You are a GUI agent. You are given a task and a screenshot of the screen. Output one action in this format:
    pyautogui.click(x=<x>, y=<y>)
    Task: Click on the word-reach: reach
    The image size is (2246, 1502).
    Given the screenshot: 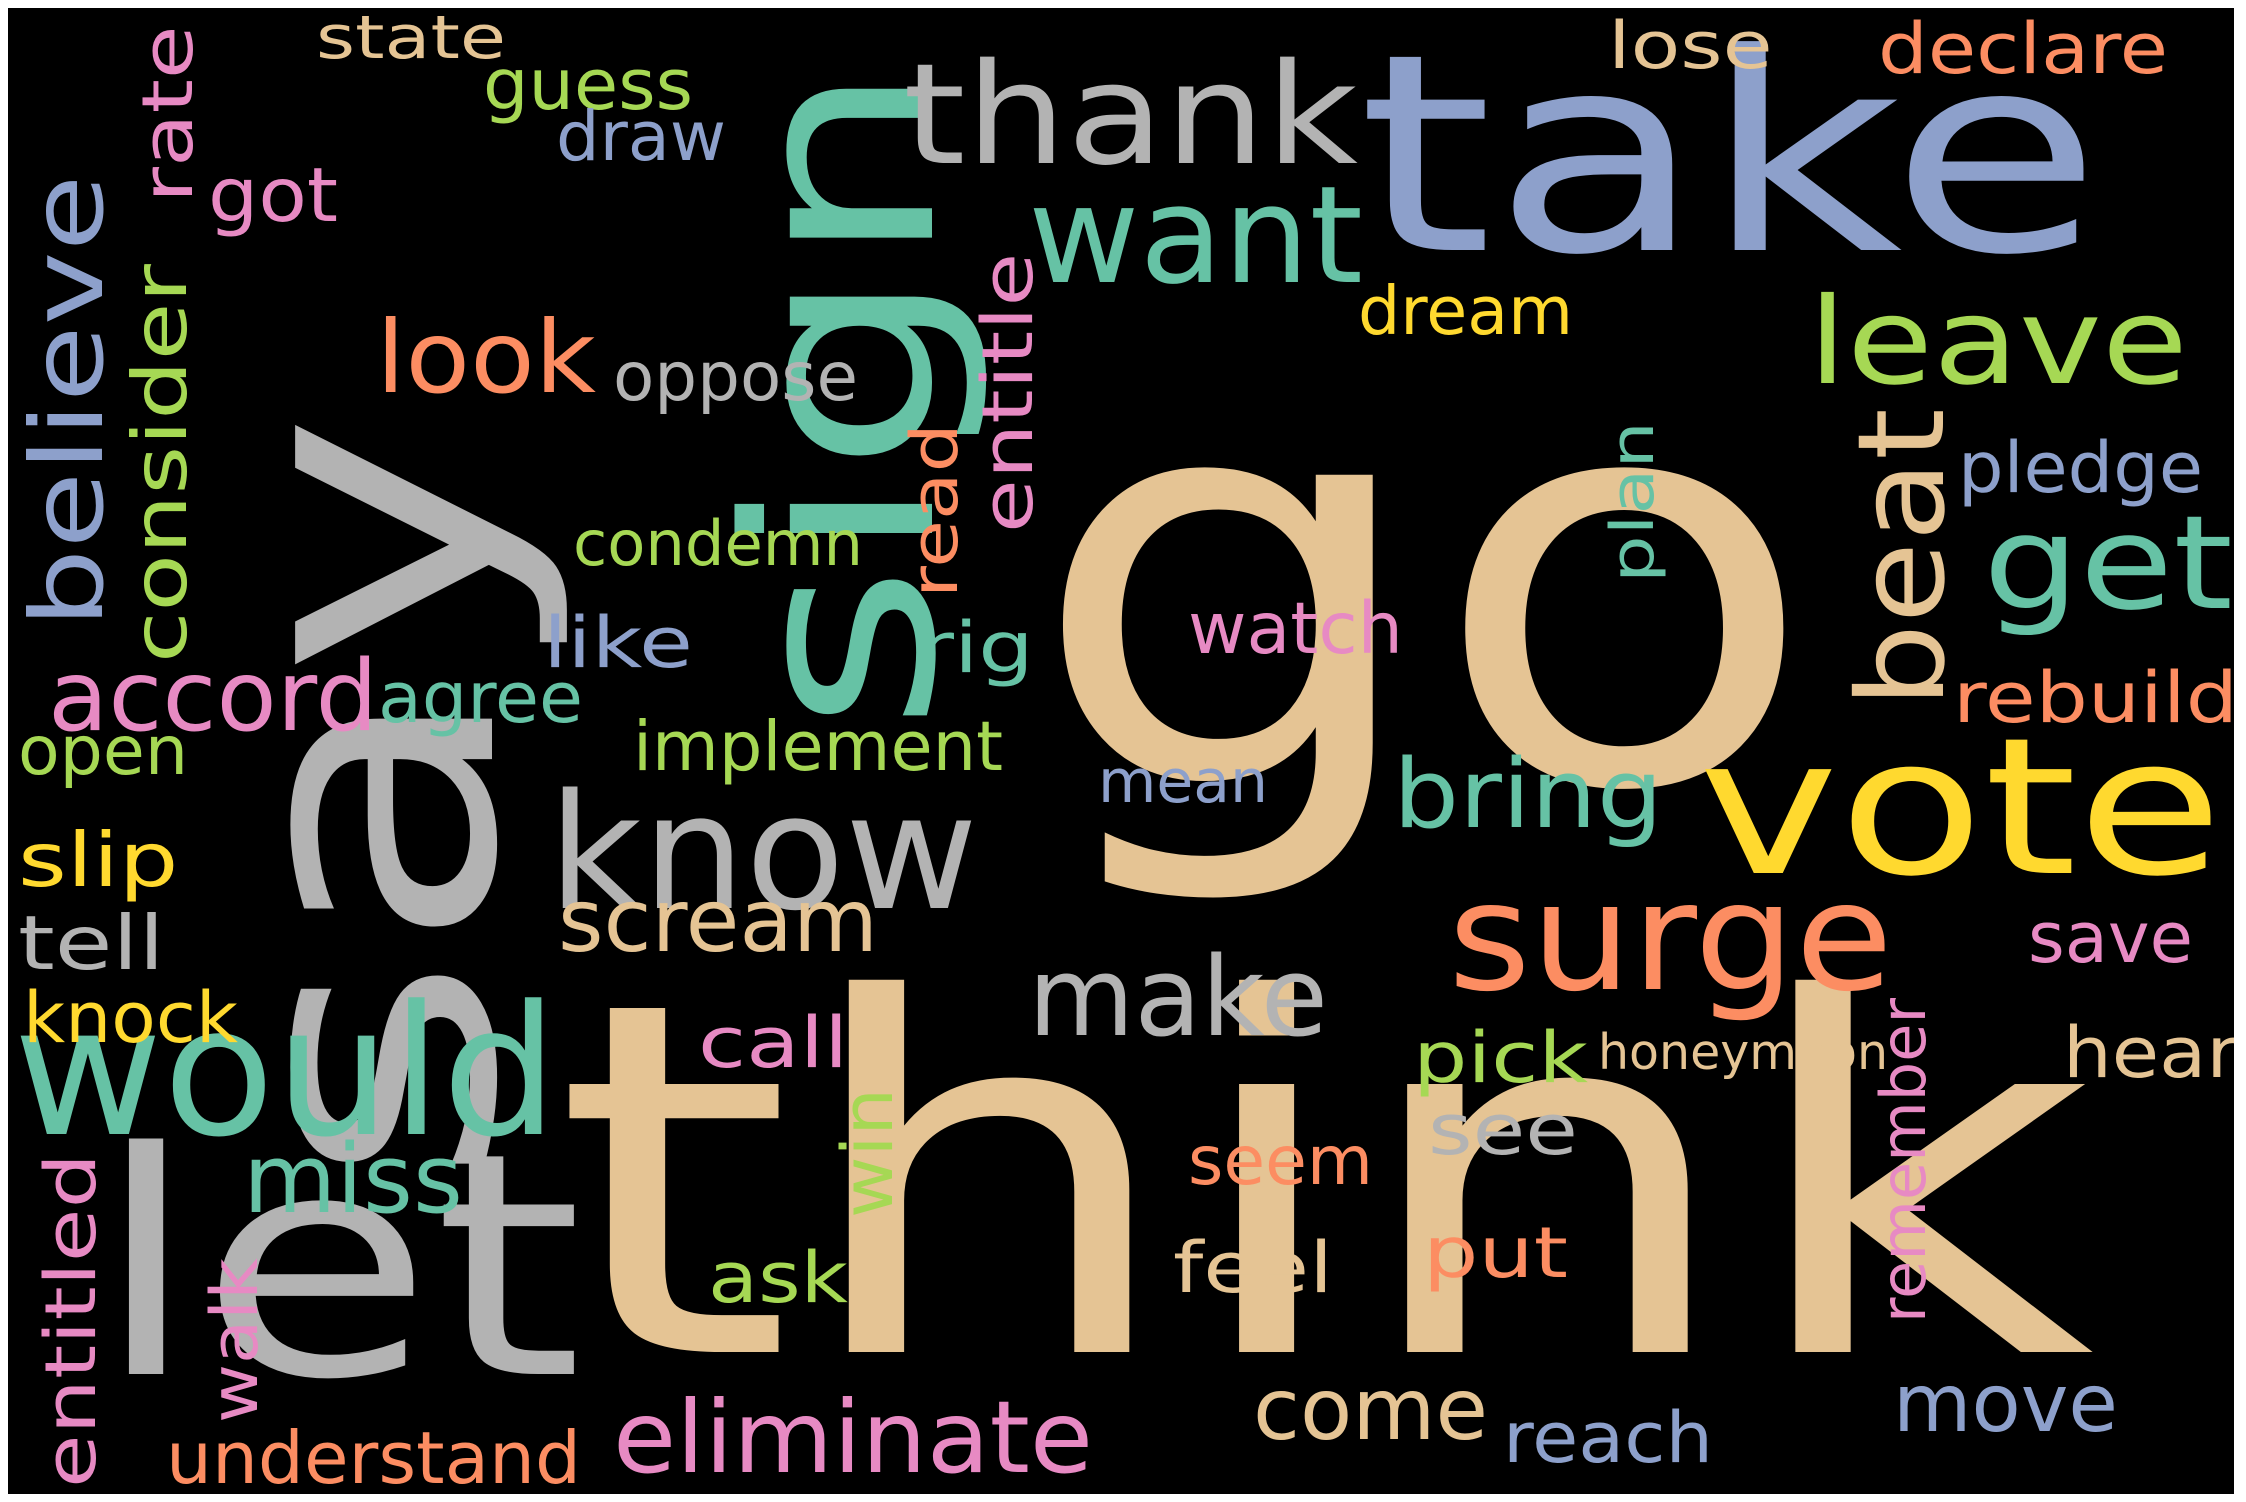 What is the action you would take?
    pyautogui.click(x=1608, y=1438)
    